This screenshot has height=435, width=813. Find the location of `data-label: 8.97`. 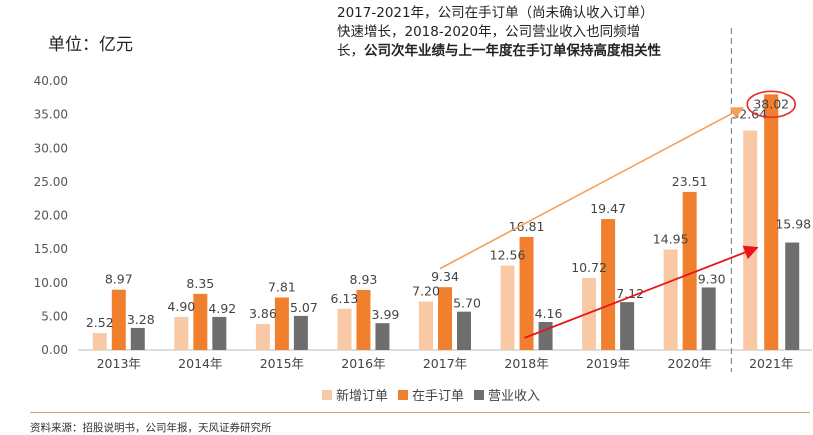

data-label: 8.97 is located at coordinates (119, 279).